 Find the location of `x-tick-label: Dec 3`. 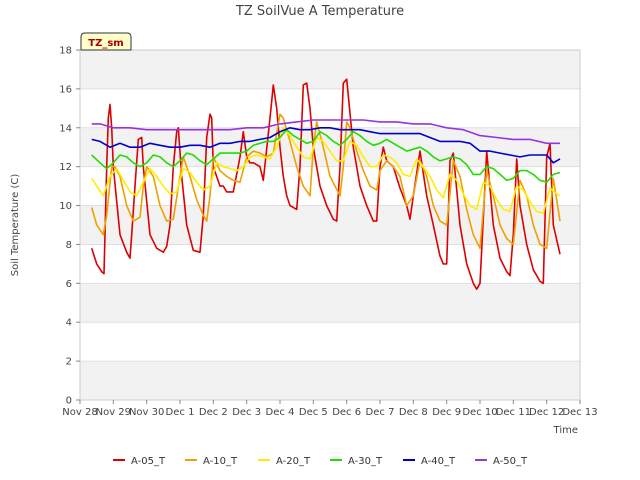

x-tick-label: Dec 3 is located at coordinates (246, 412).